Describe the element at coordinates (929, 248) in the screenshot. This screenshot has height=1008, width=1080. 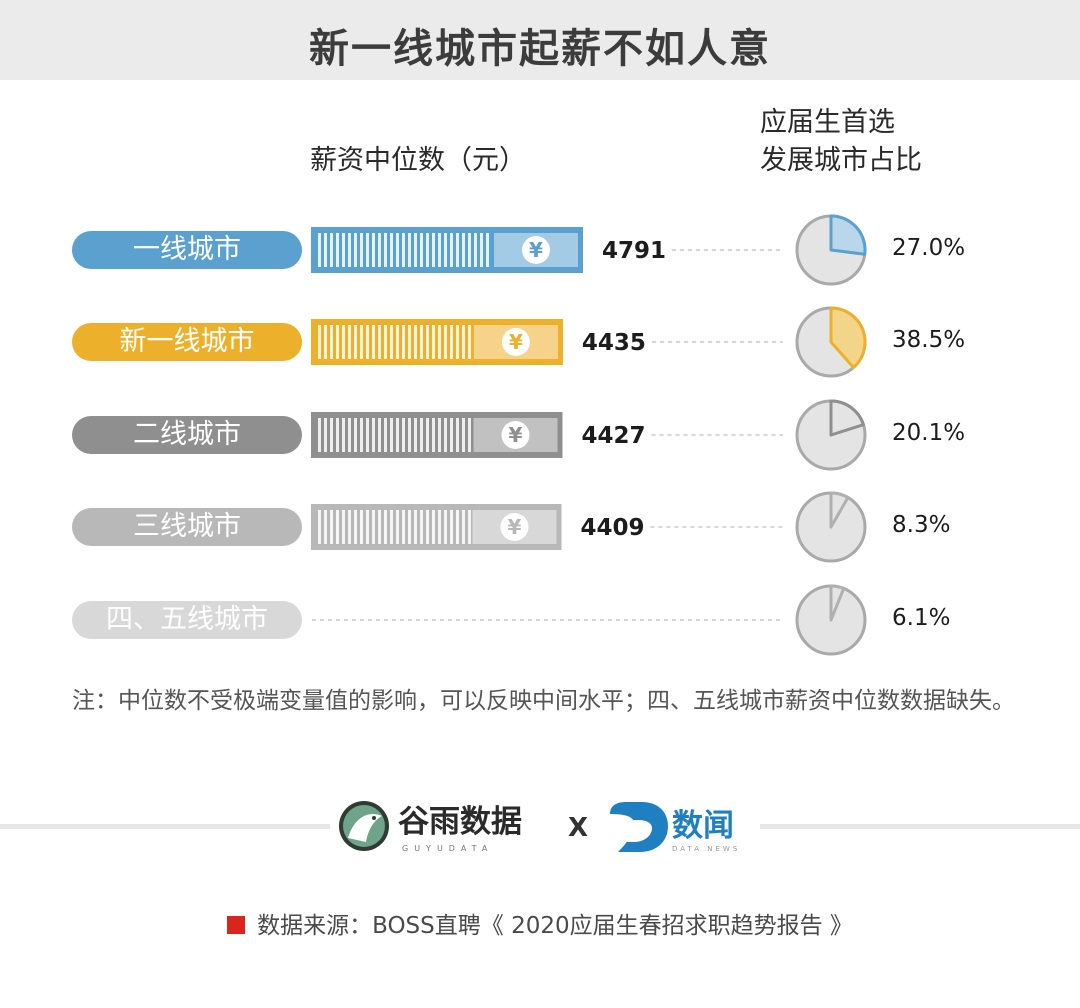
I see `share-value-label: 27.0%` at that location.